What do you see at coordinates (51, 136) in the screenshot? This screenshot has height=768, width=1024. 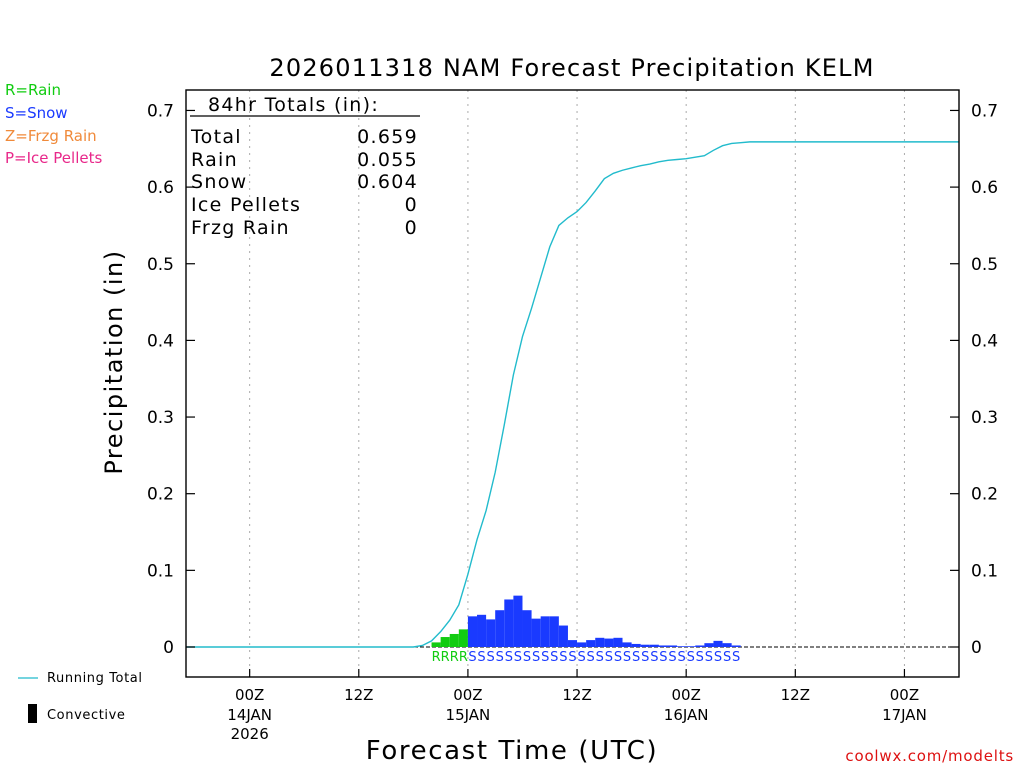 I see `legend-frzg-rain: Z=Frzg Rain` at bounding box center [51, 136].